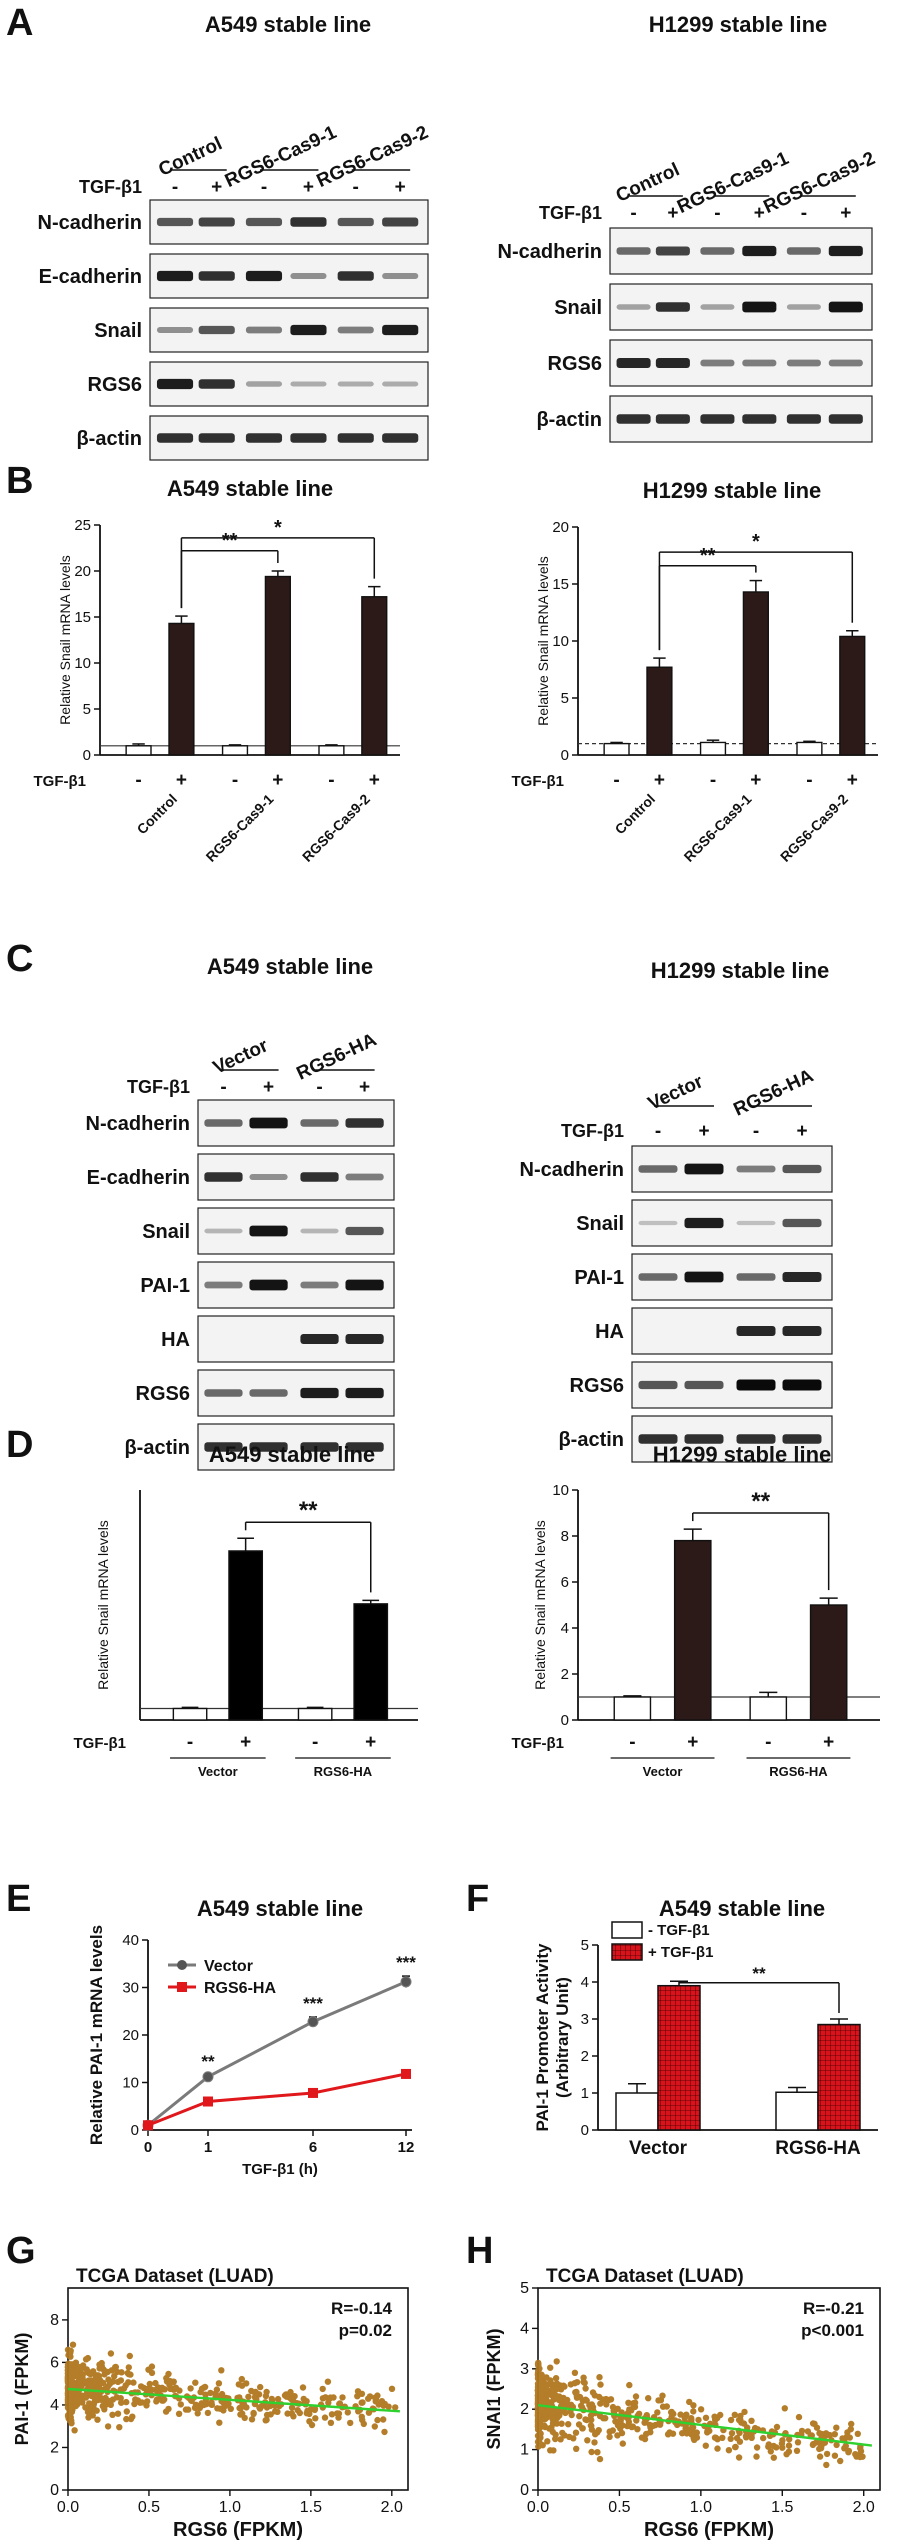  Describe the element at coordinates (832, 2330) in the screenshot. I see `stat-p-H: p<0.001` at that location.